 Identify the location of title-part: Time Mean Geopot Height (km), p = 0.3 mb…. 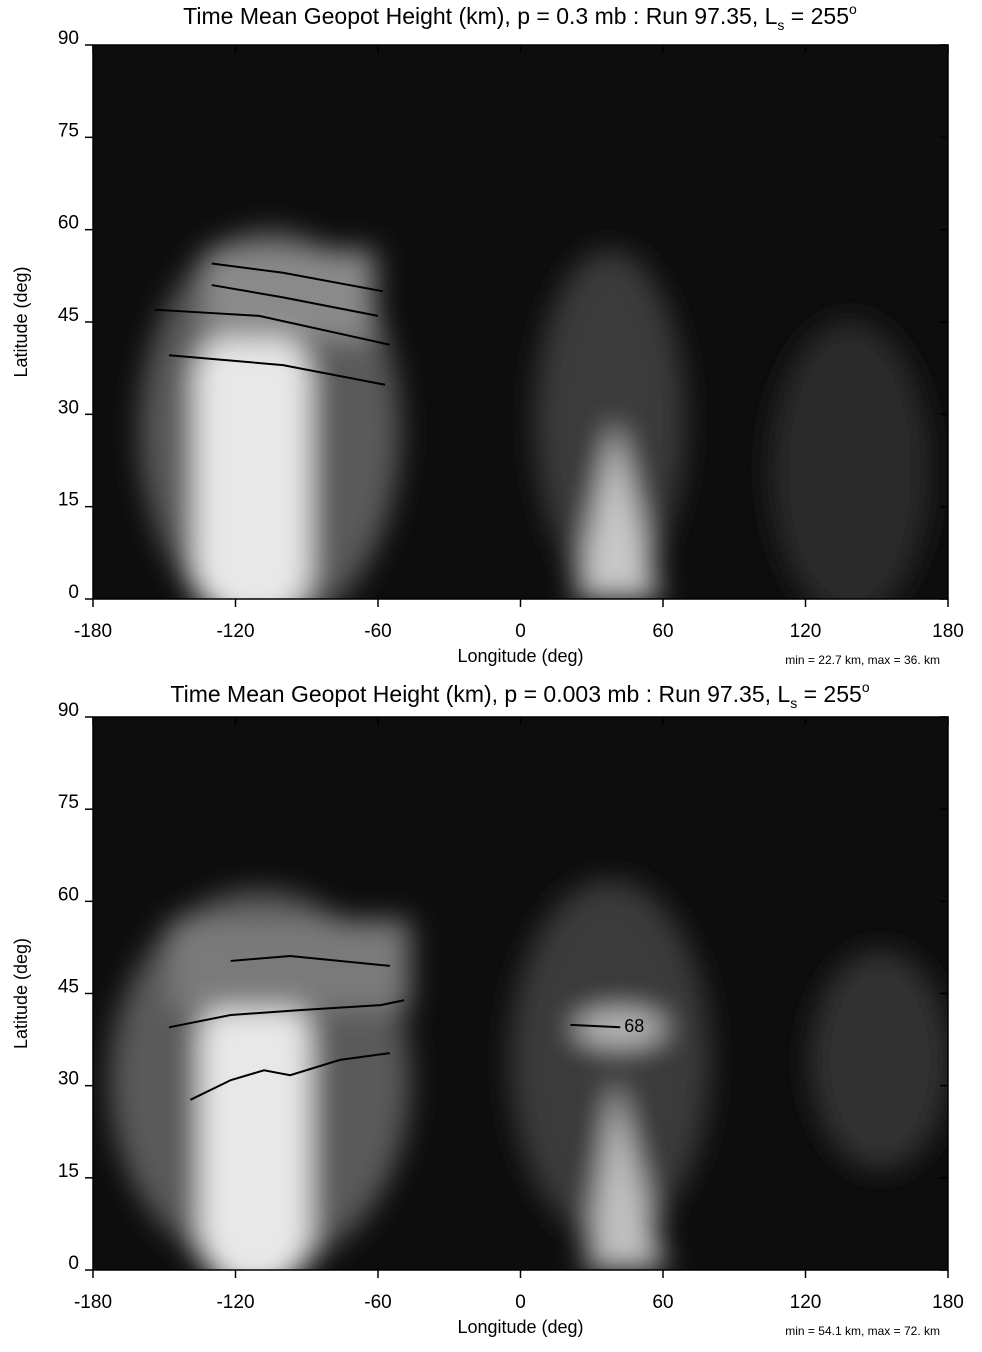
(480, 16).